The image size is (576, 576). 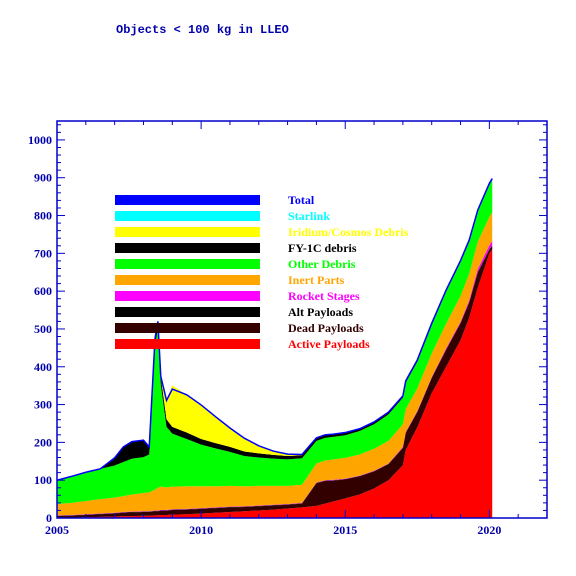 I want to click on legend-swatch-total, so click(x=187, y=200).